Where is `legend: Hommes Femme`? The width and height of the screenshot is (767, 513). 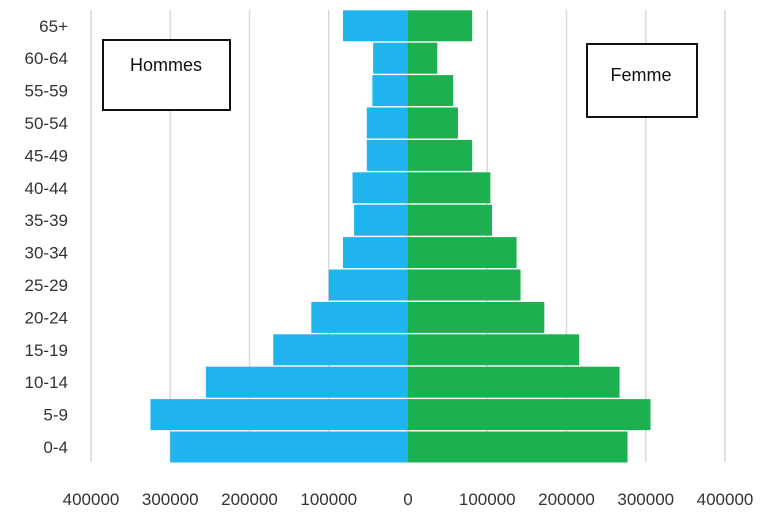
legend: Hommes Femme is located at coordinates (400, 78).